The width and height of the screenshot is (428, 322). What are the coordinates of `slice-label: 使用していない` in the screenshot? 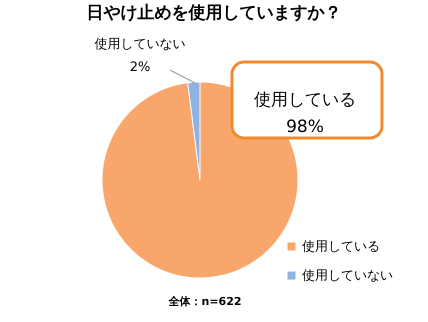 It's located at (140, 44).